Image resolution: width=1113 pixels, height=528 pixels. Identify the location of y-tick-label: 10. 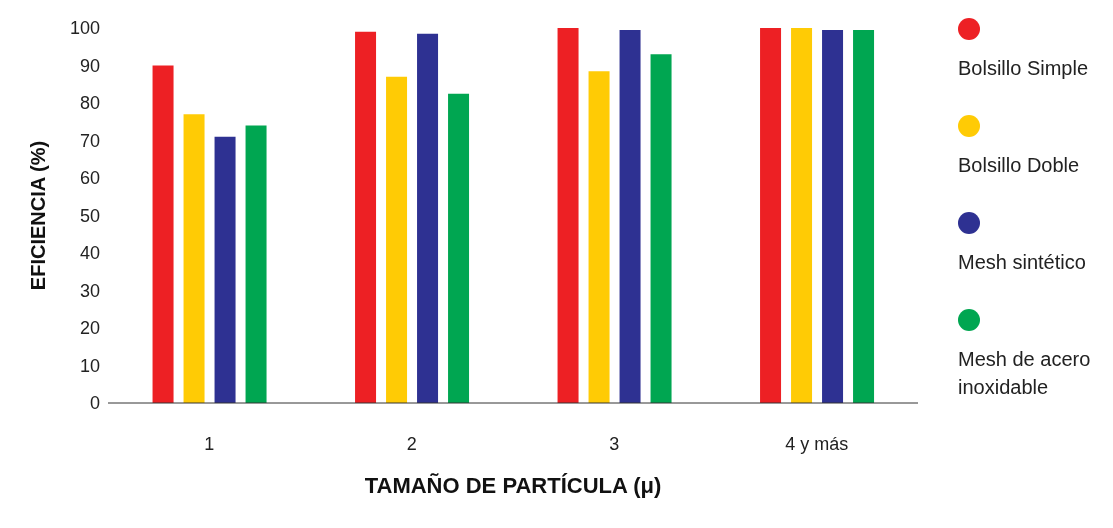
(89, 365).